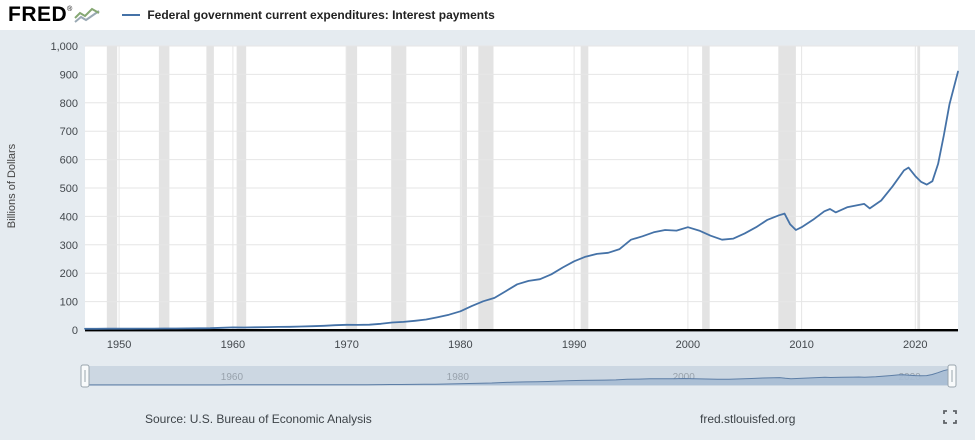 The width and height of the screenshot is (975, 440). I want to click on x-tick-label: 1980, so click(460, 345).